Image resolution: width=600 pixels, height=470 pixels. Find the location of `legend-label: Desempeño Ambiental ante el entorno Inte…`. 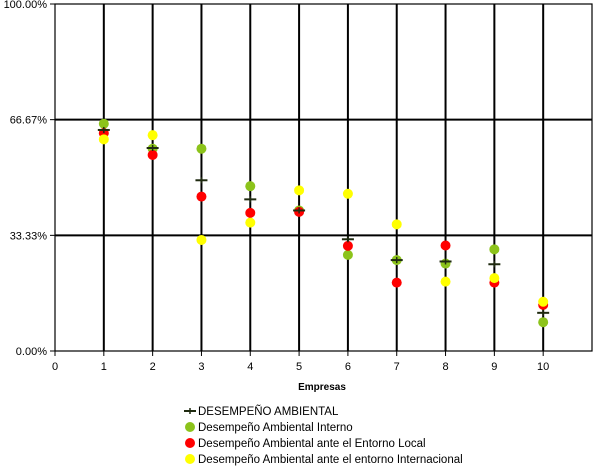

legend-label: Desempeño Ambiental ante el entorno Inte… is located at coordinates (330, 460).